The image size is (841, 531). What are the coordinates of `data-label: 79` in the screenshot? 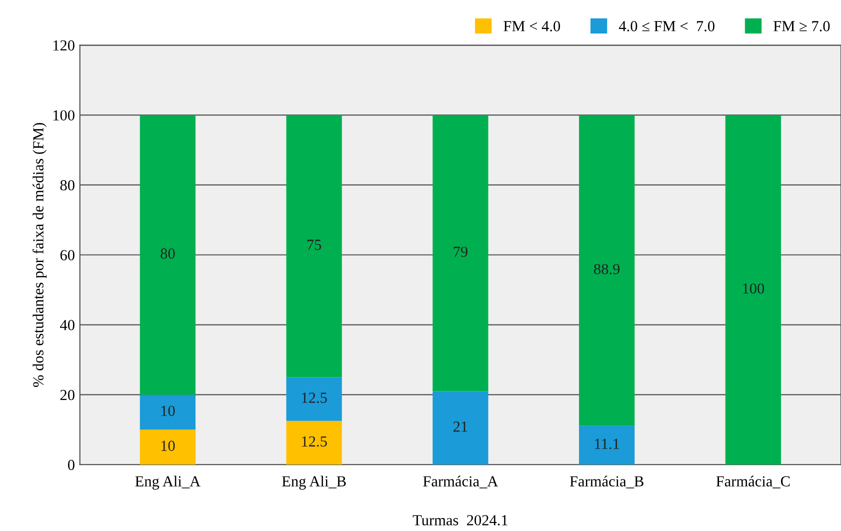 It's located at (461, 251).